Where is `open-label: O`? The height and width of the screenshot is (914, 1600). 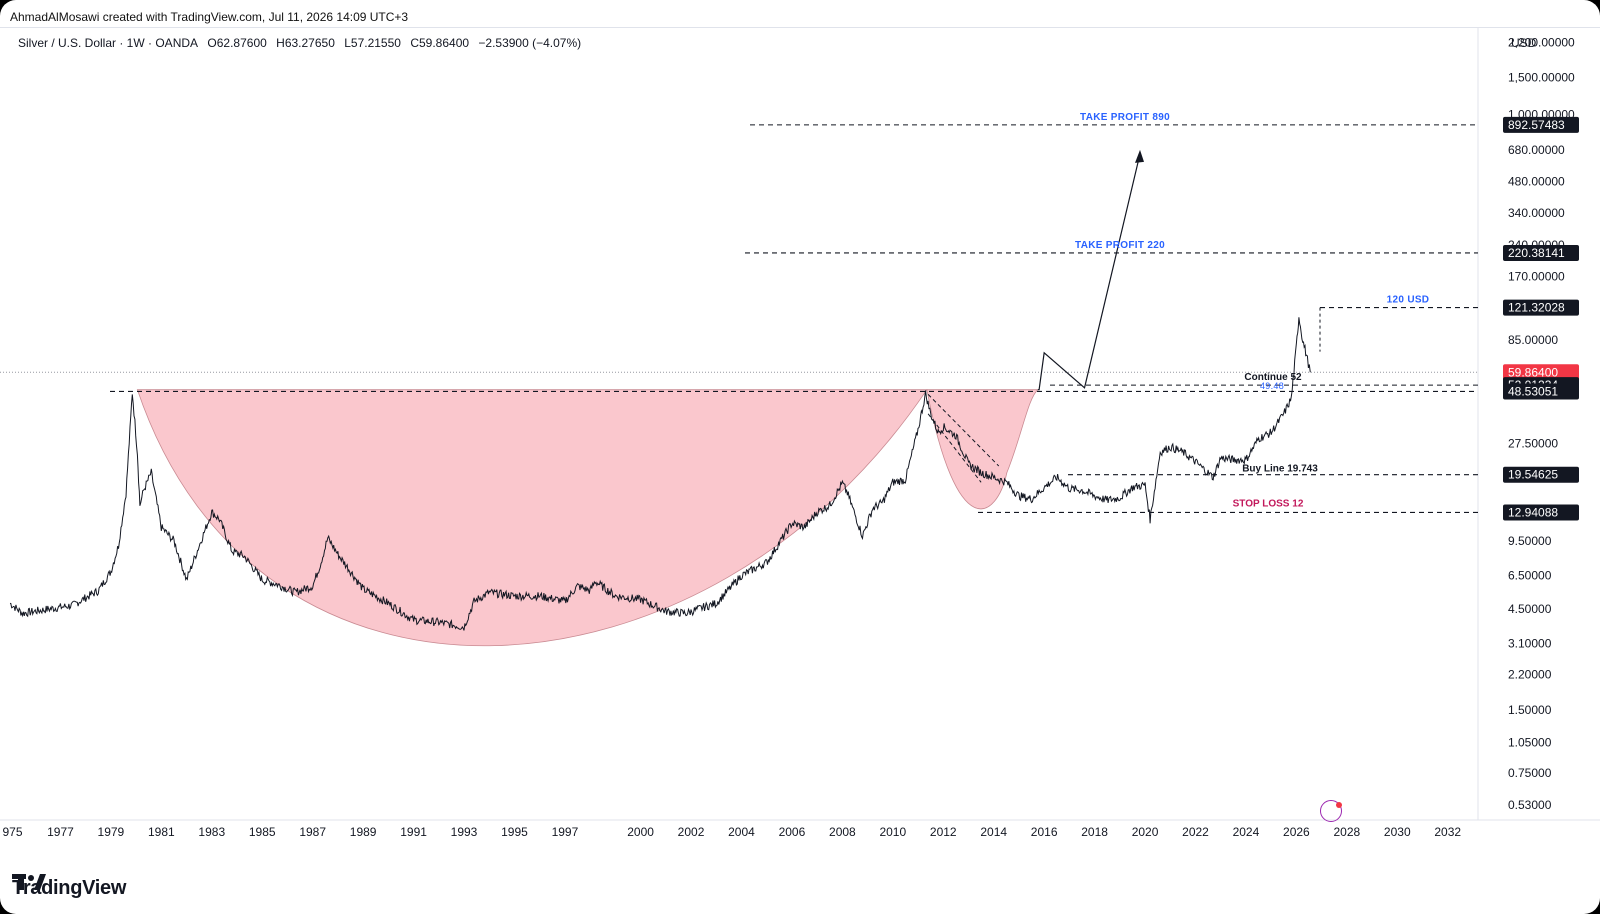 open-label: O is located at coordinates (212, 43).